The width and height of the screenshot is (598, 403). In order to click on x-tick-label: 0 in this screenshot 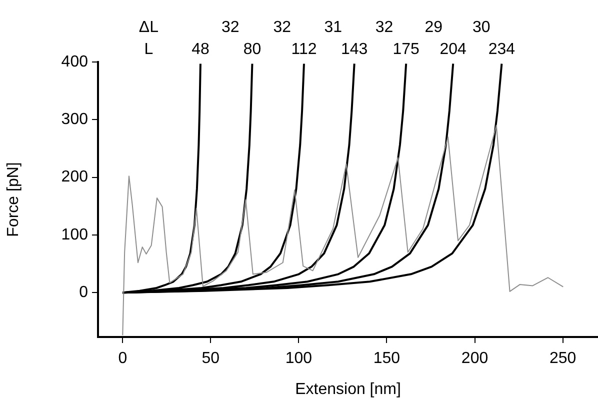, I will do `click(123, 359)`.